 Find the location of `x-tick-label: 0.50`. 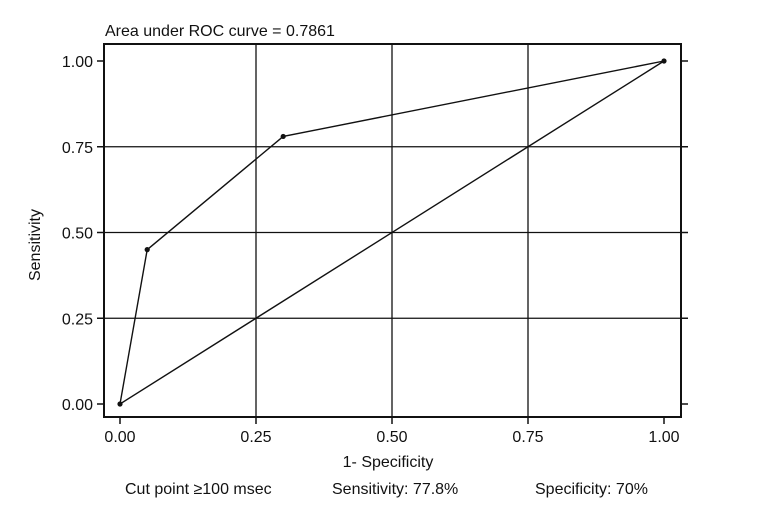

x-tick-label: 0.50 is located at coordinates (391, 437).